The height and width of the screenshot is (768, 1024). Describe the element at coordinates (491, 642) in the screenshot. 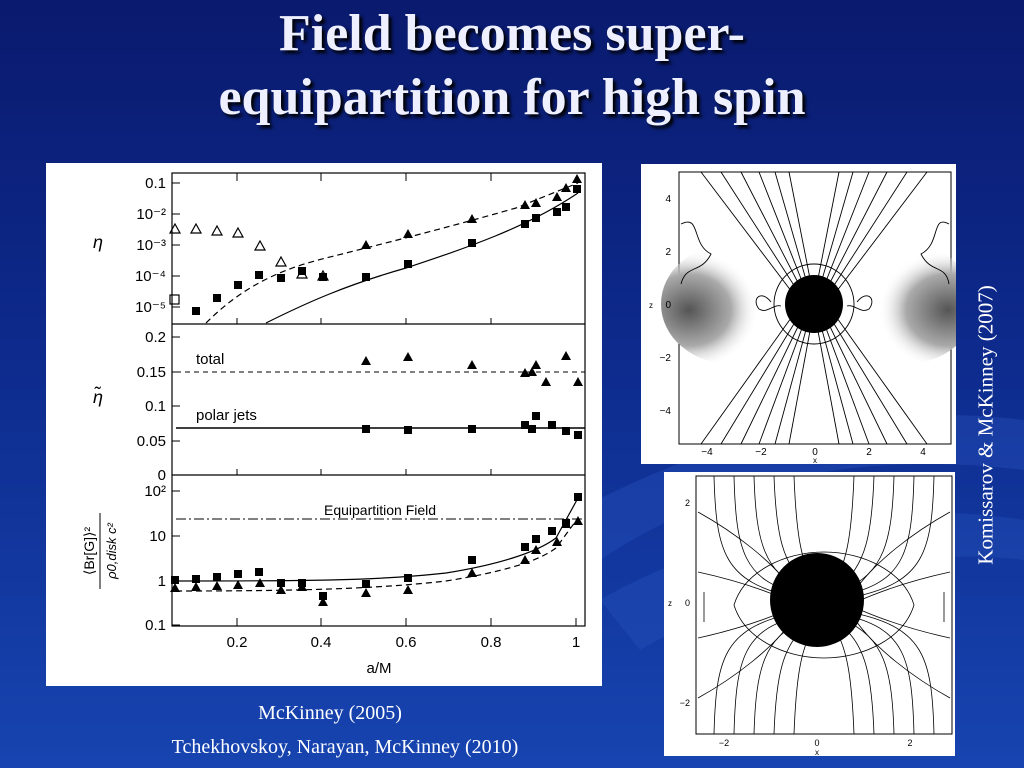

I see `x-tick-label: 0.8` at that location.